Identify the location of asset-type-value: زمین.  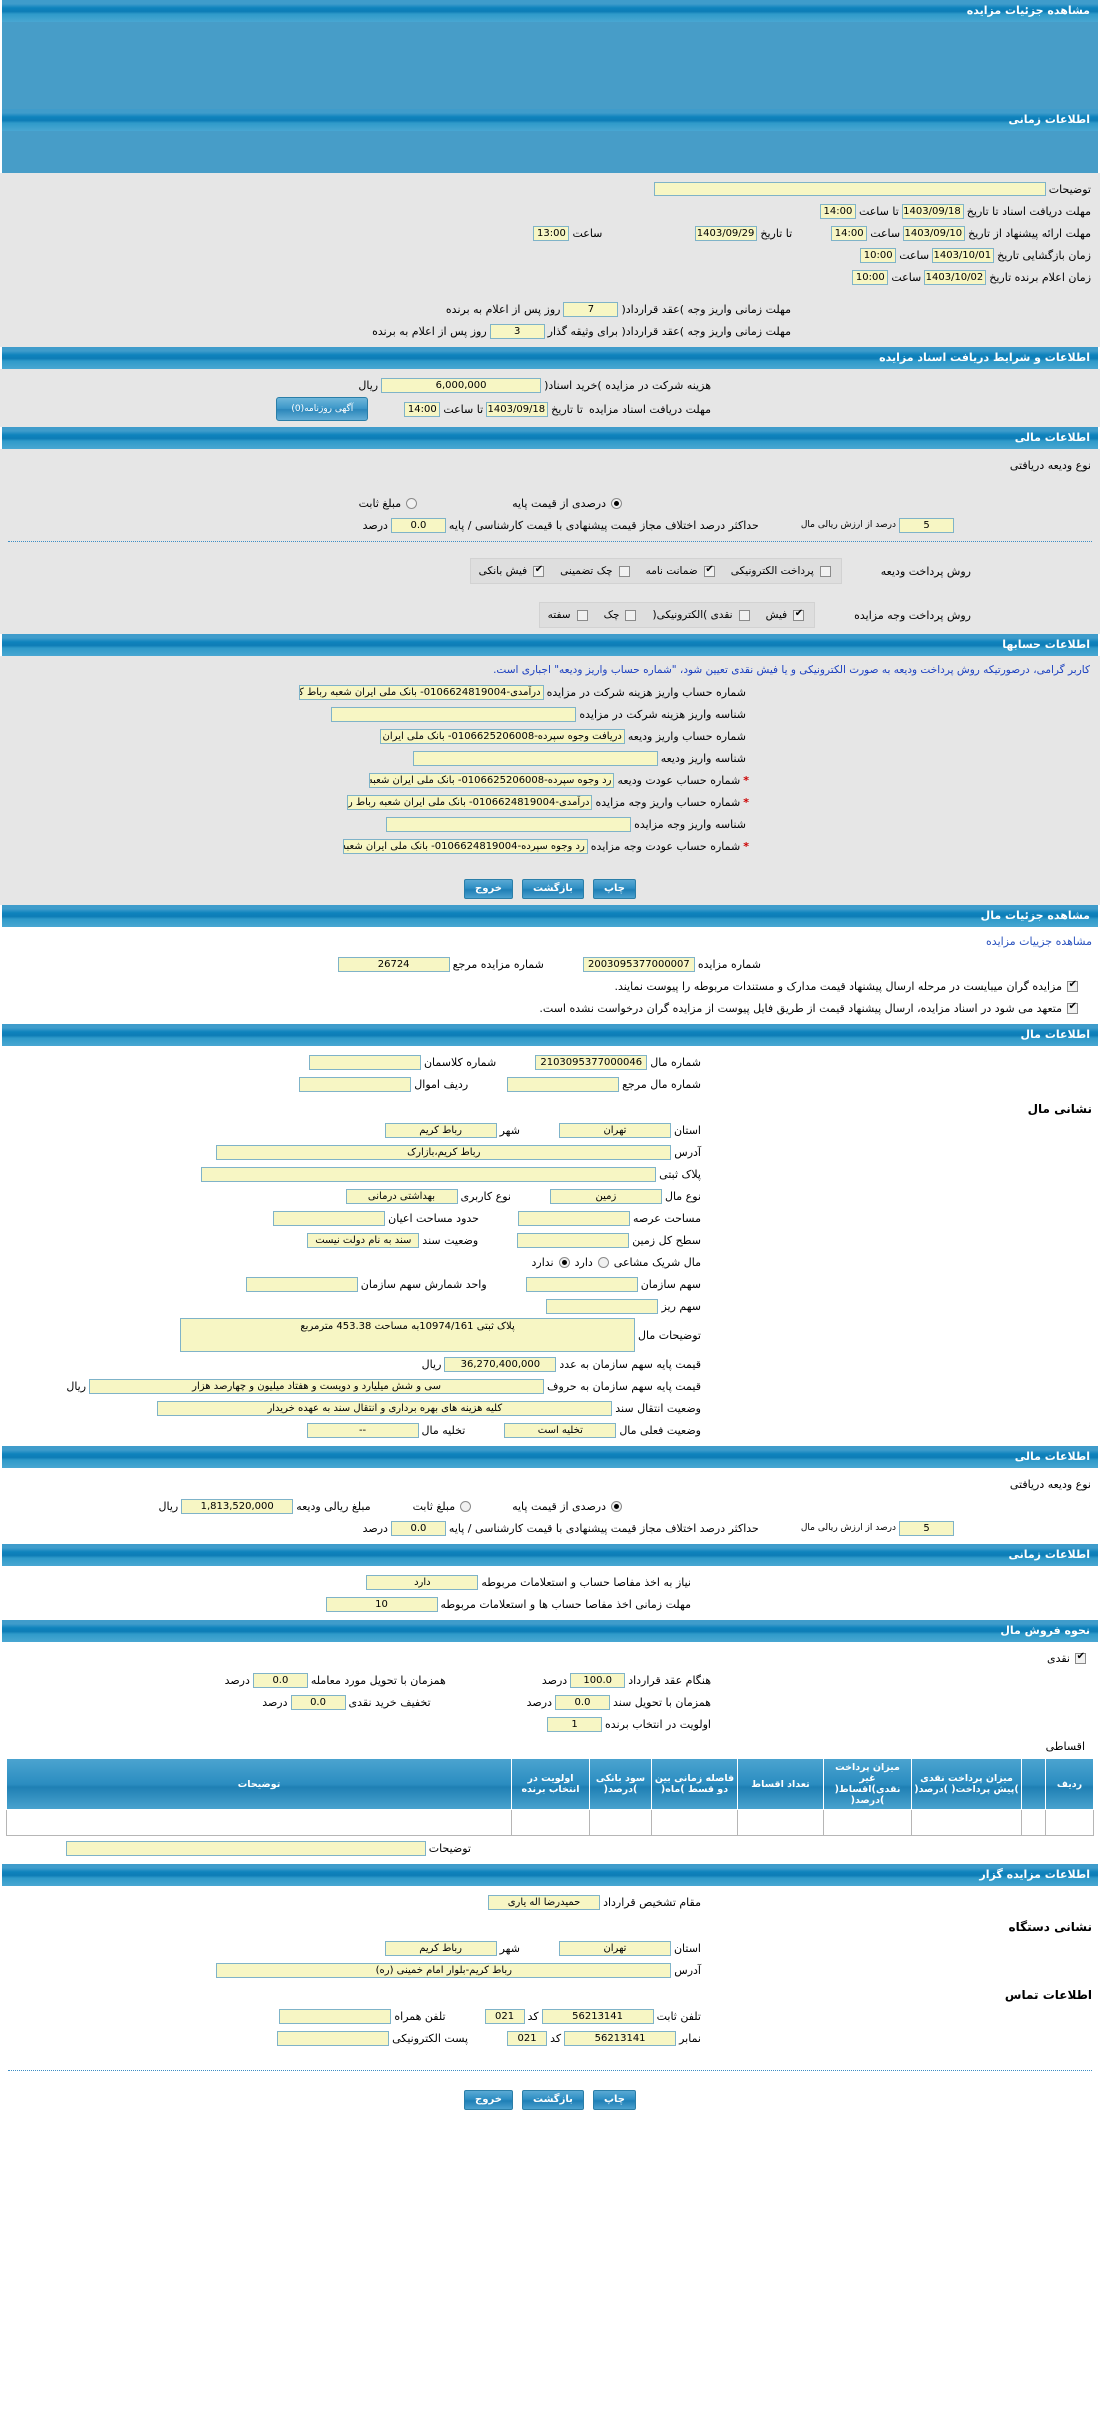
(605, 1196).